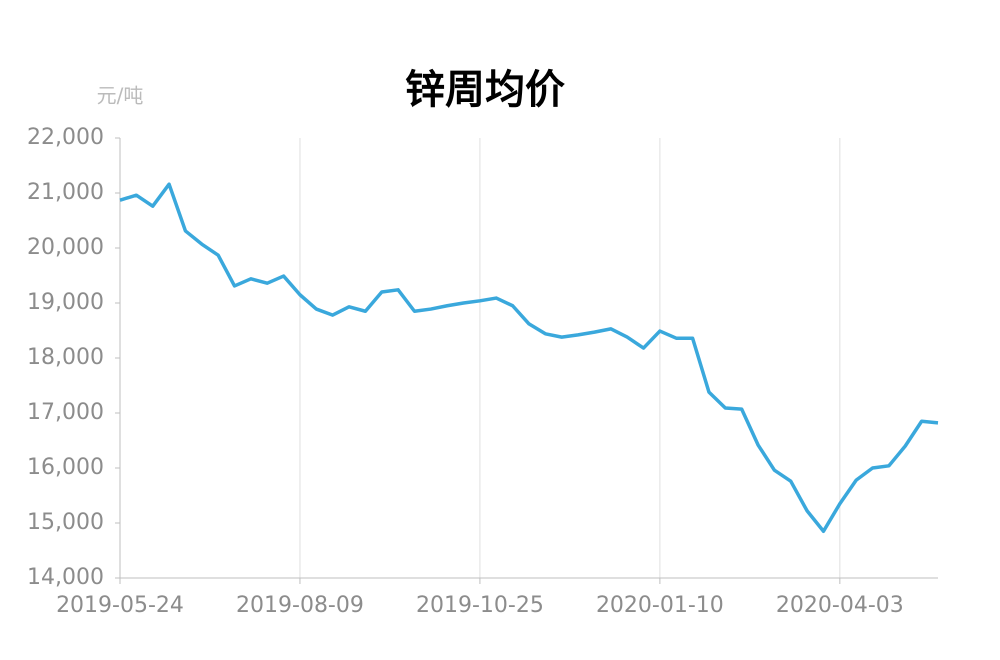 The width and height of the screenshot is (1000, 660). Describe the element at coordinates (65, 467) in the screenshot. I see `y-tick-label: 16,000` at that location.